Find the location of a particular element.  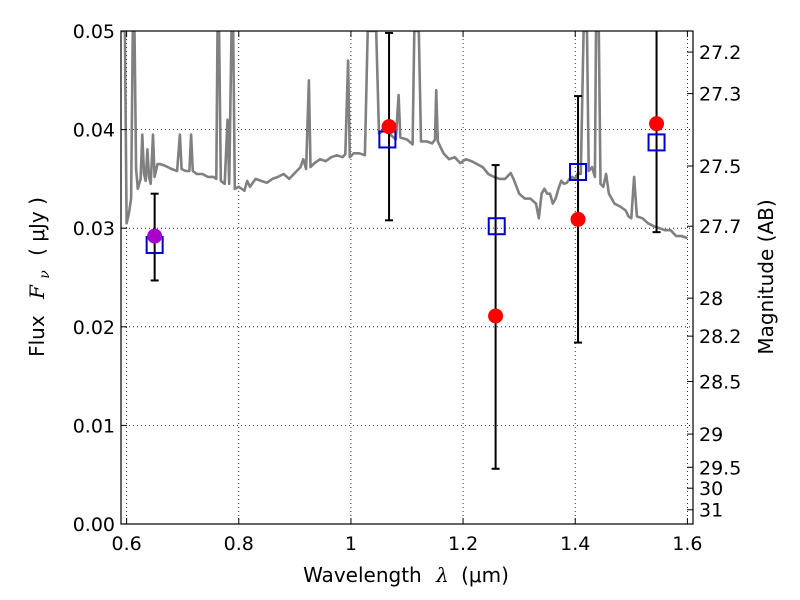

y-axis-label-text: Flux is located at coordinates (37, 336).